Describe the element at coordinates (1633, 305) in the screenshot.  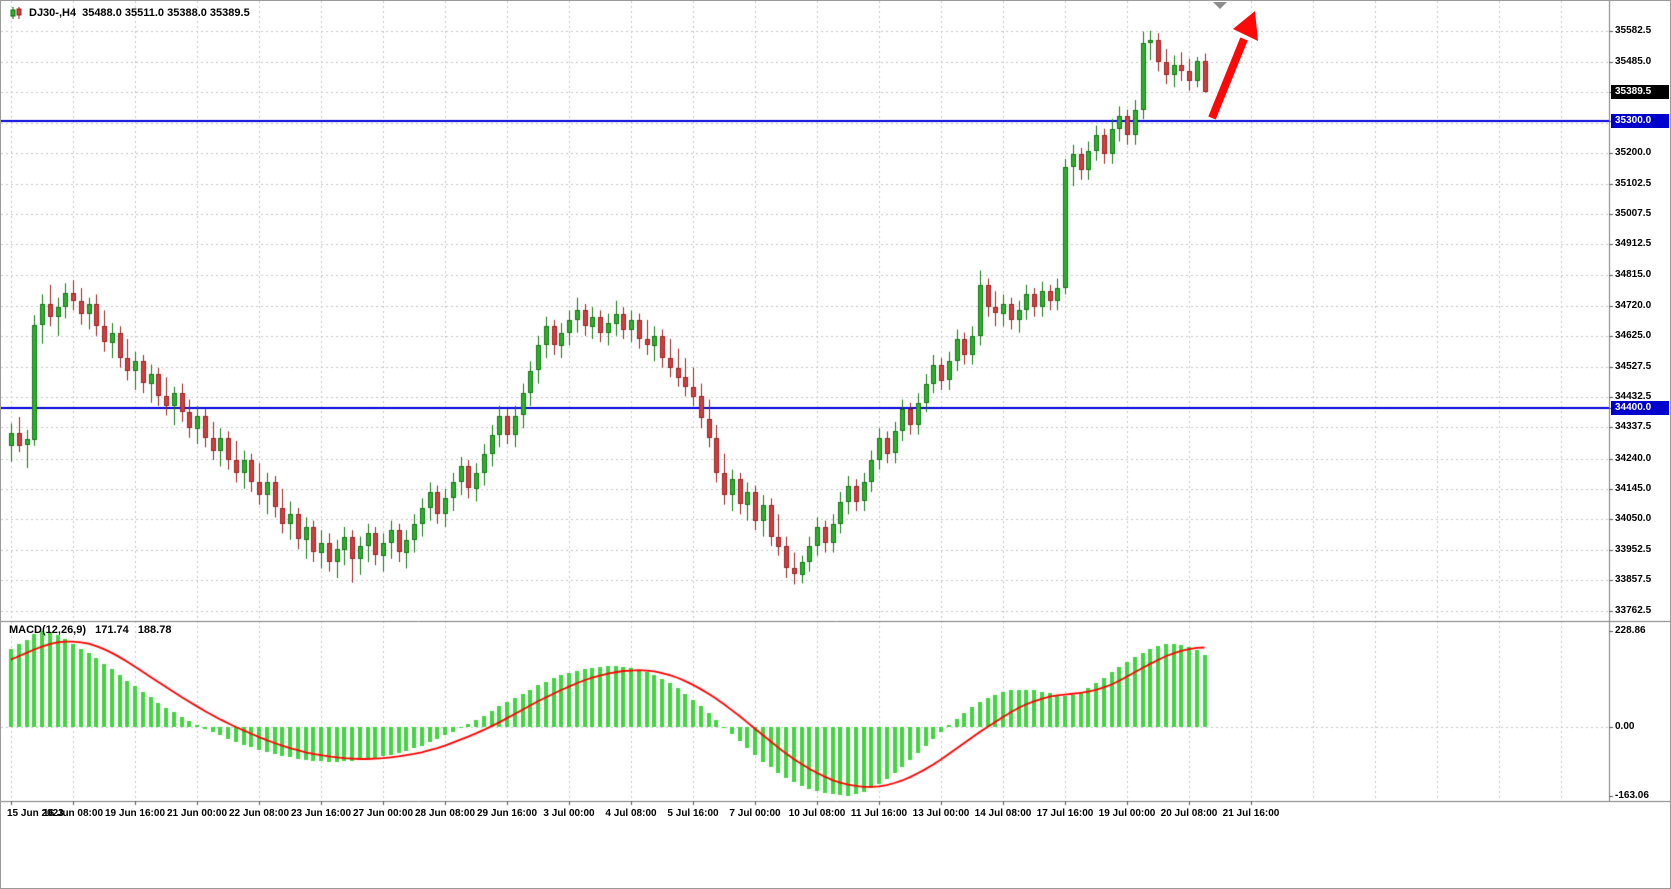
I see `price-axis-label: 34720.0` at that location.